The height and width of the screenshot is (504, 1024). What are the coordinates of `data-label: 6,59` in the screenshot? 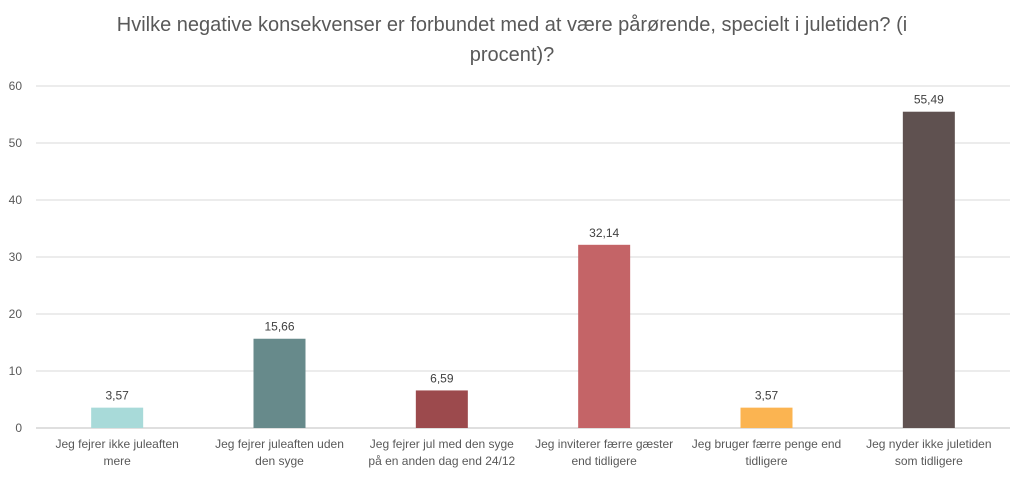 It's located at (442, 378).